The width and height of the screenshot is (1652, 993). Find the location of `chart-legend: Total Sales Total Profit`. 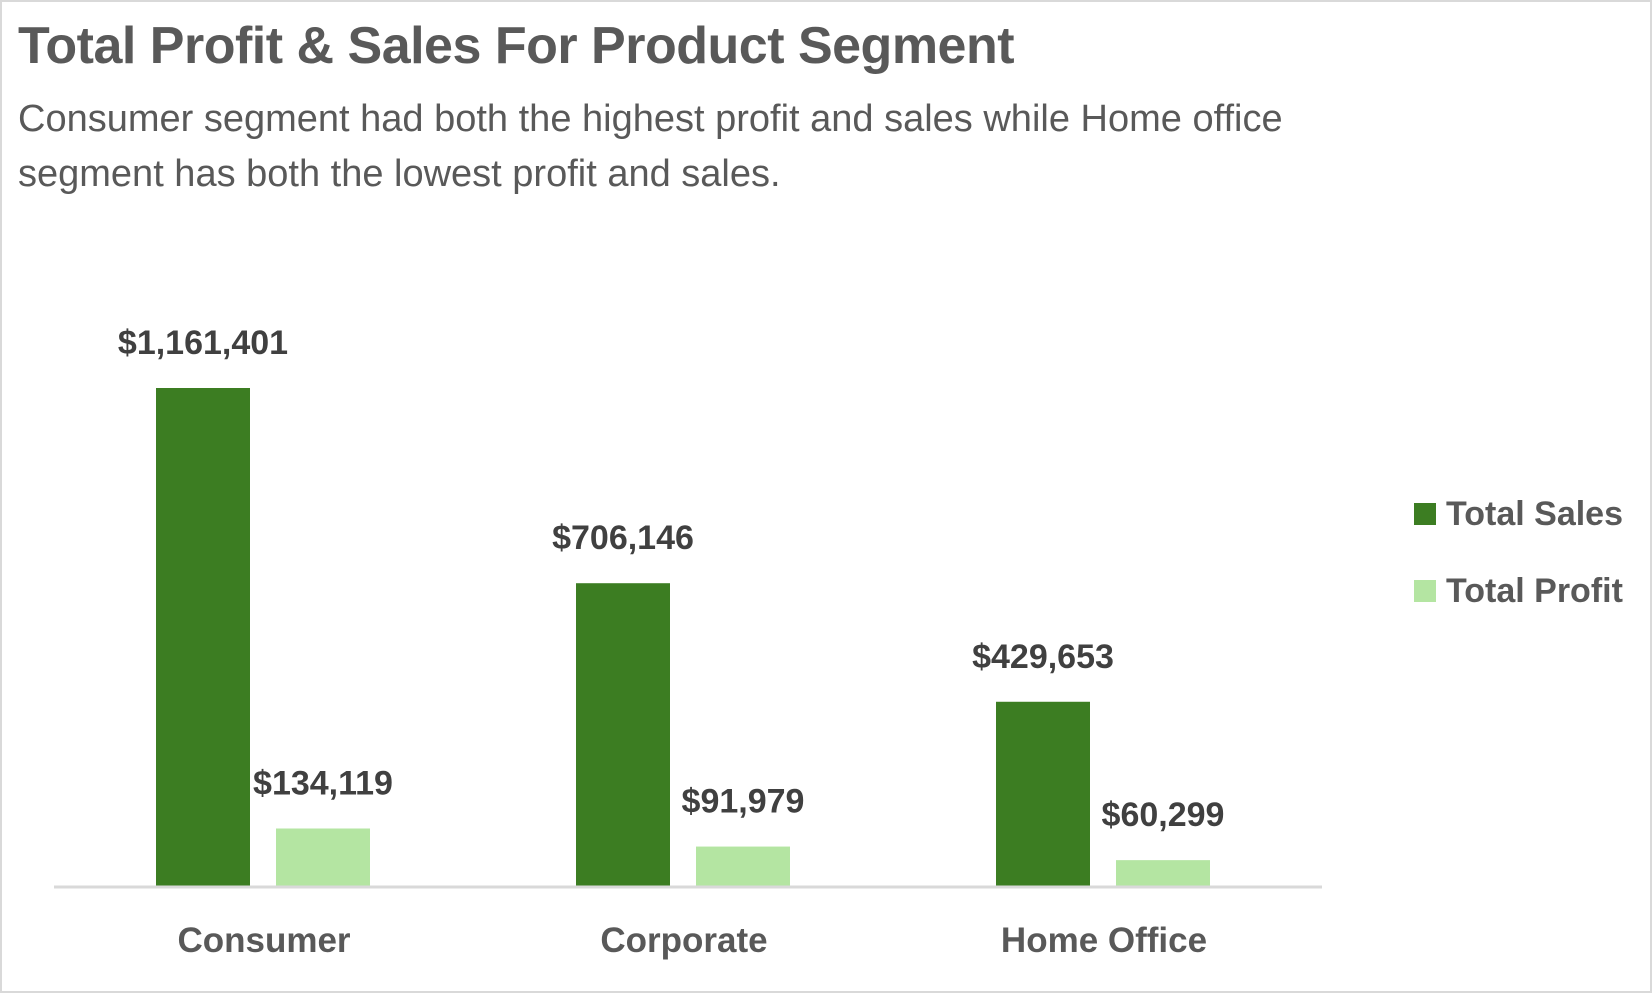

chart-legend: Total Sales Total Profit is located at coordinates (1518, 571).